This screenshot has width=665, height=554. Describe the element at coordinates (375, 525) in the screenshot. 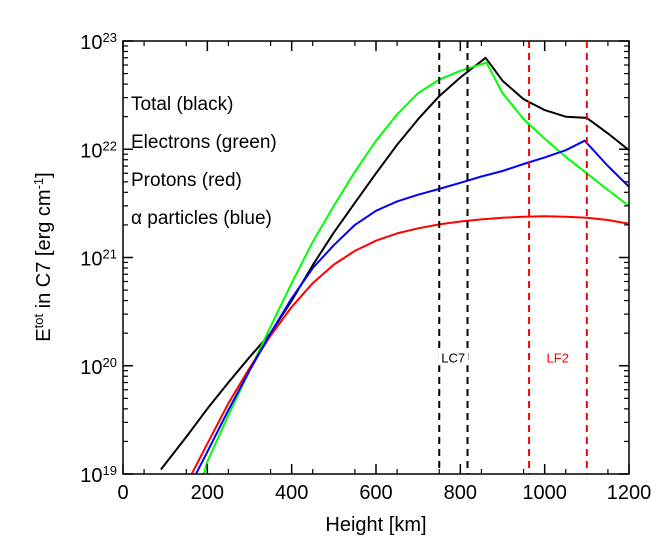

I see `x-axis-label: Height [km]` at that location.